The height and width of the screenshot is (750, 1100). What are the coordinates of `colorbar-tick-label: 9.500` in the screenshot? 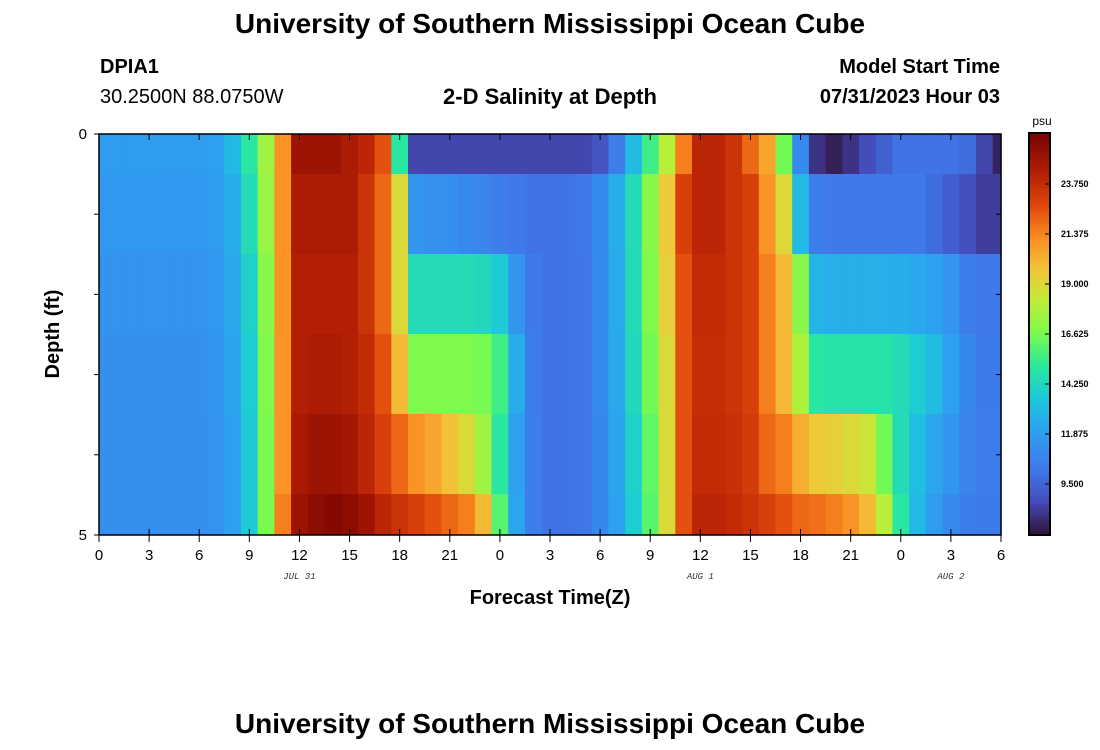 It's located at (1072, 484).